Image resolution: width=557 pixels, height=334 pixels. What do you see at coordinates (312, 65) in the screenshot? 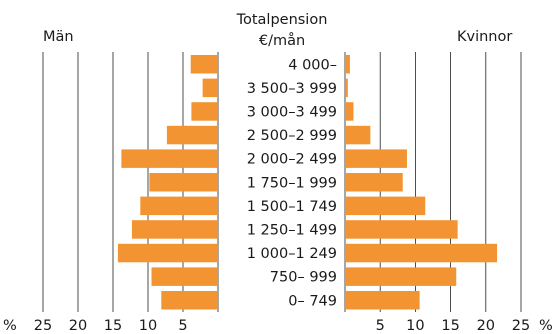
I see `category-label: 4 000–` at bounding box center [312, 65].